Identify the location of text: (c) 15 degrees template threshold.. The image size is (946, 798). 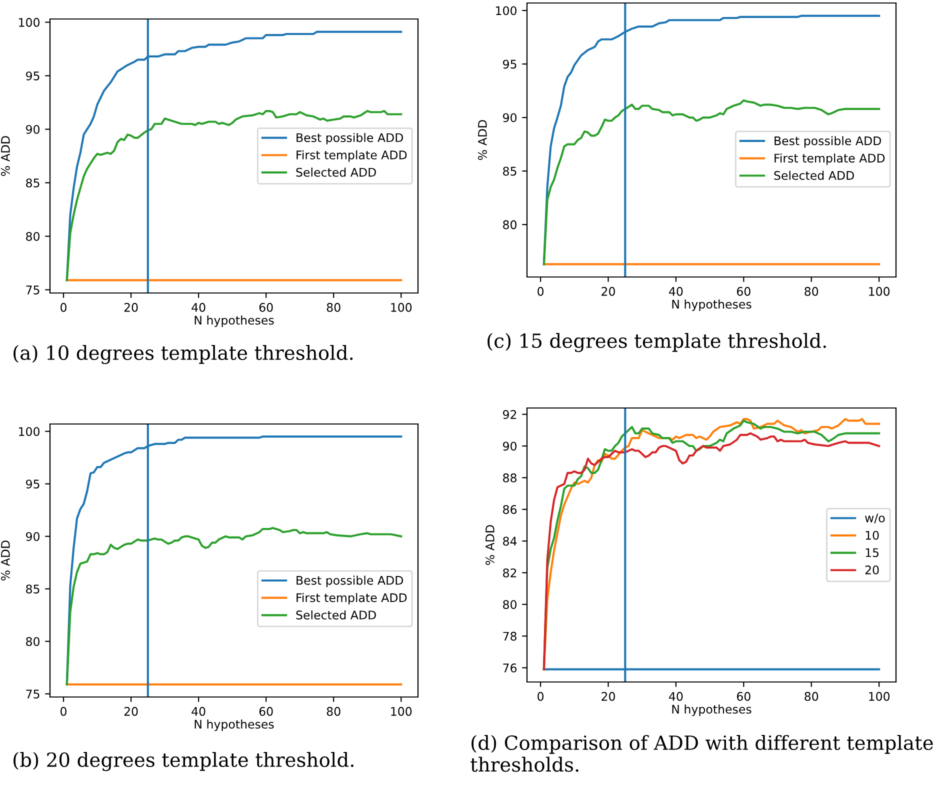
(657, 342).